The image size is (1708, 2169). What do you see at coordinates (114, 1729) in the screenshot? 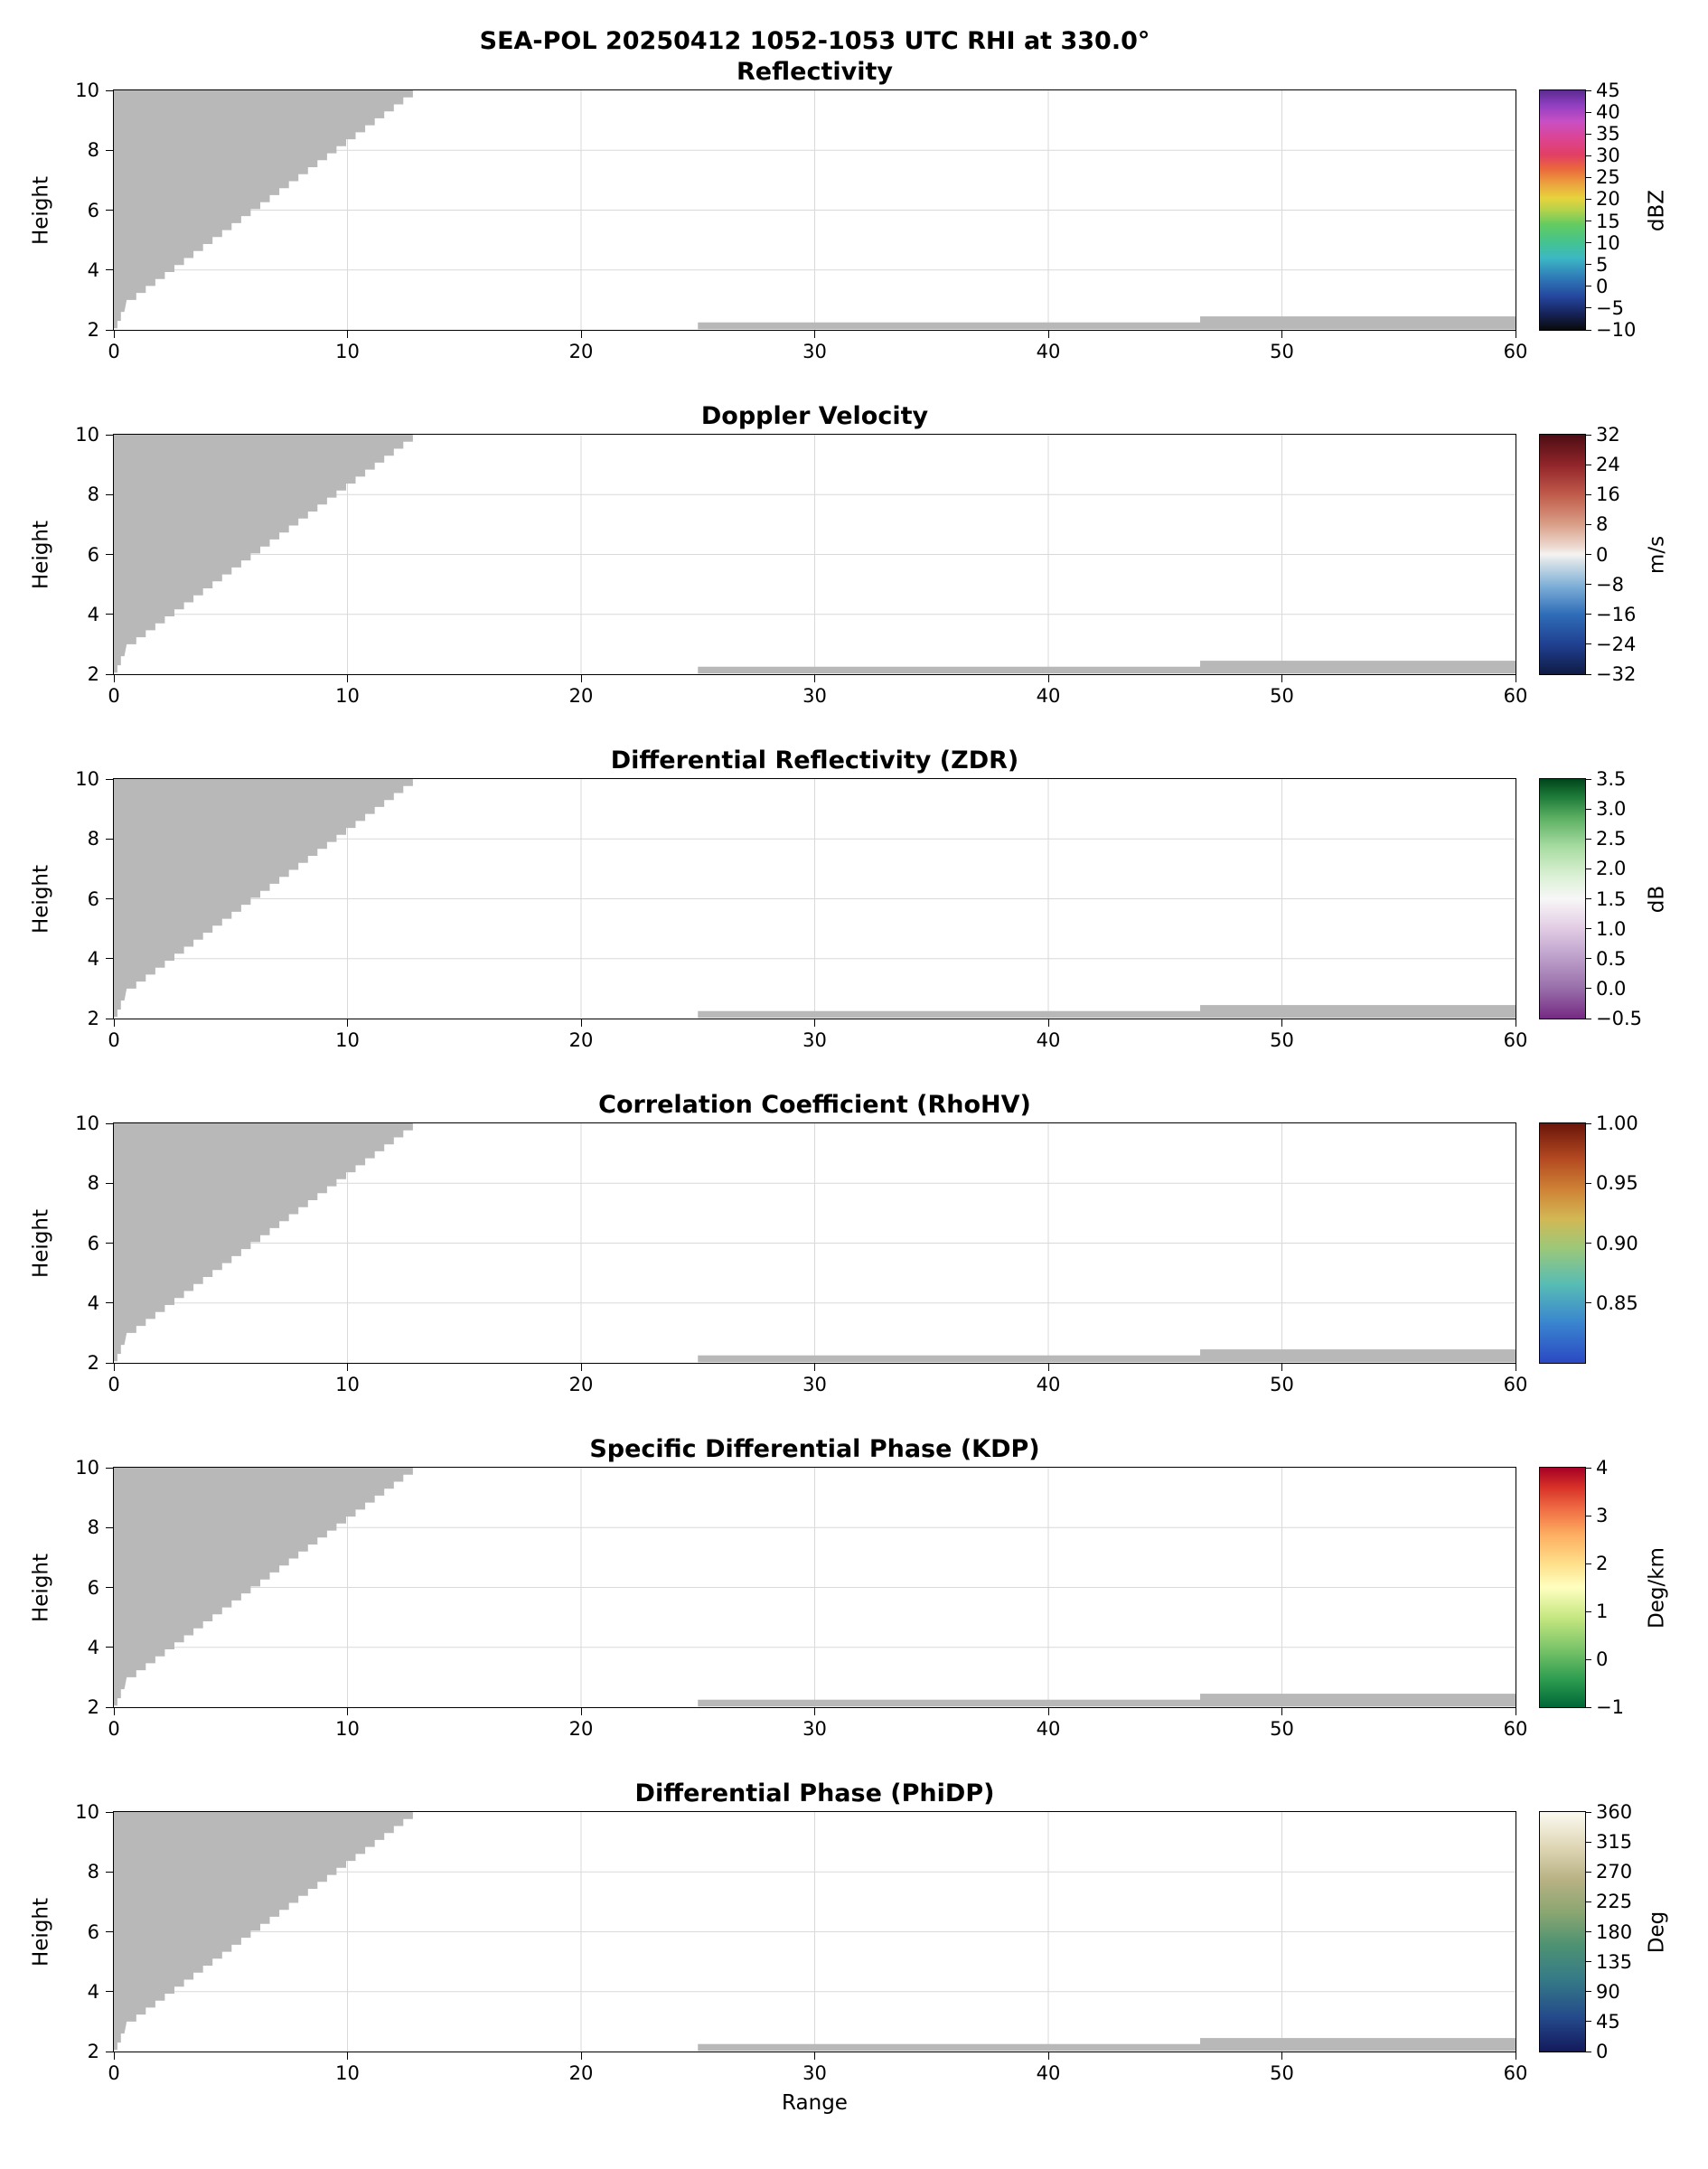
I see `x-tick-label: 0` at bounding box center [114, 1729].